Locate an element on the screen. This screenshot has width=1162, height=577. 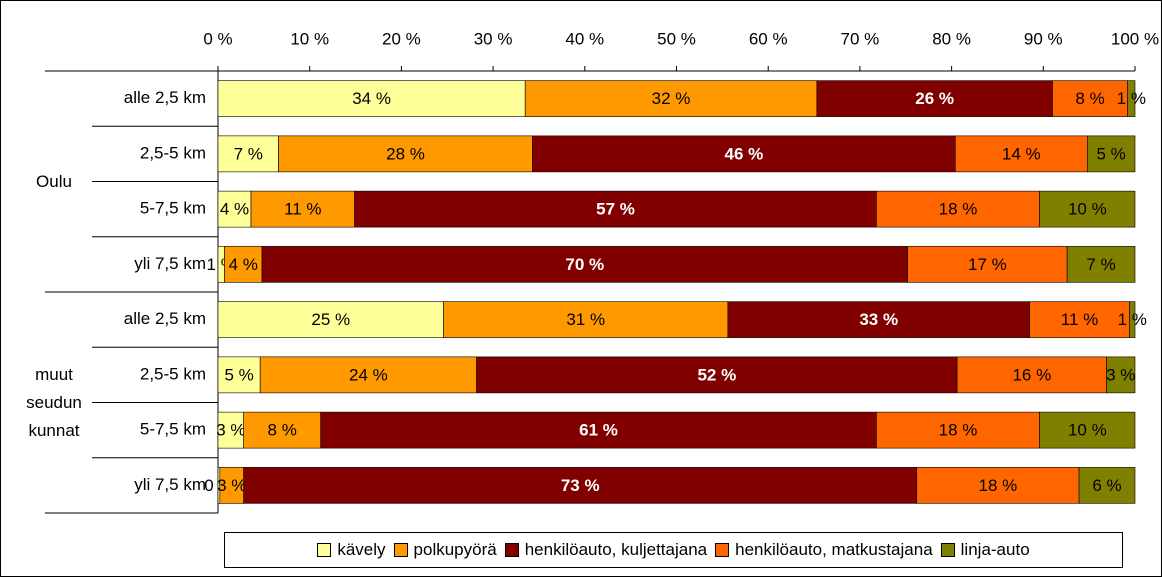
data-label: 73 % is located at coordinates (580, 485).